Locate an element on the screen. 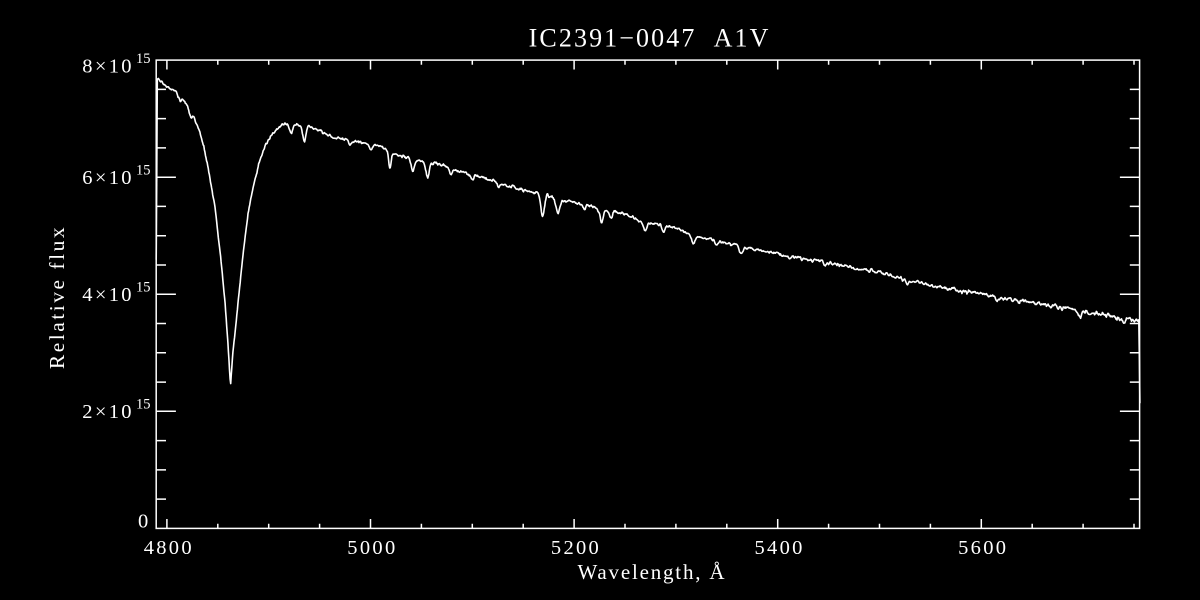 This screenshot has height=600, width=1200. svg-text: 4800 is located at coordinates (169, 548).